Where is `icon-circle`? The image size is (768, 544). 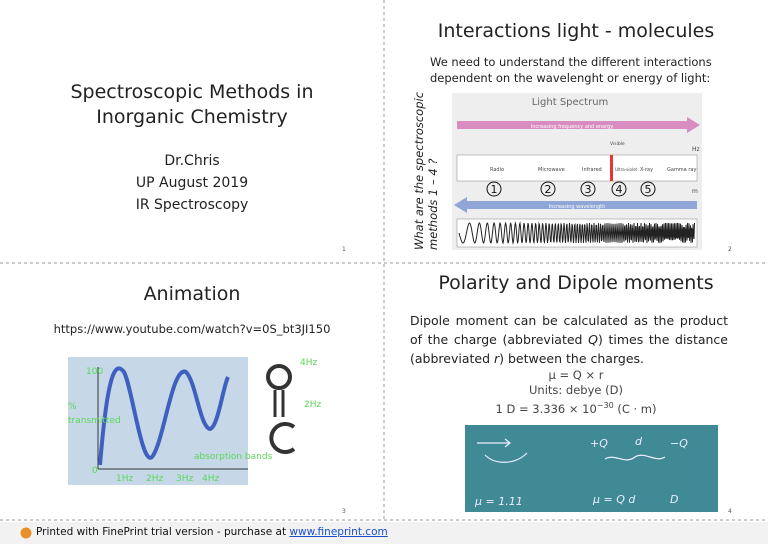
icon-circle is located at coordinates (26, 533).